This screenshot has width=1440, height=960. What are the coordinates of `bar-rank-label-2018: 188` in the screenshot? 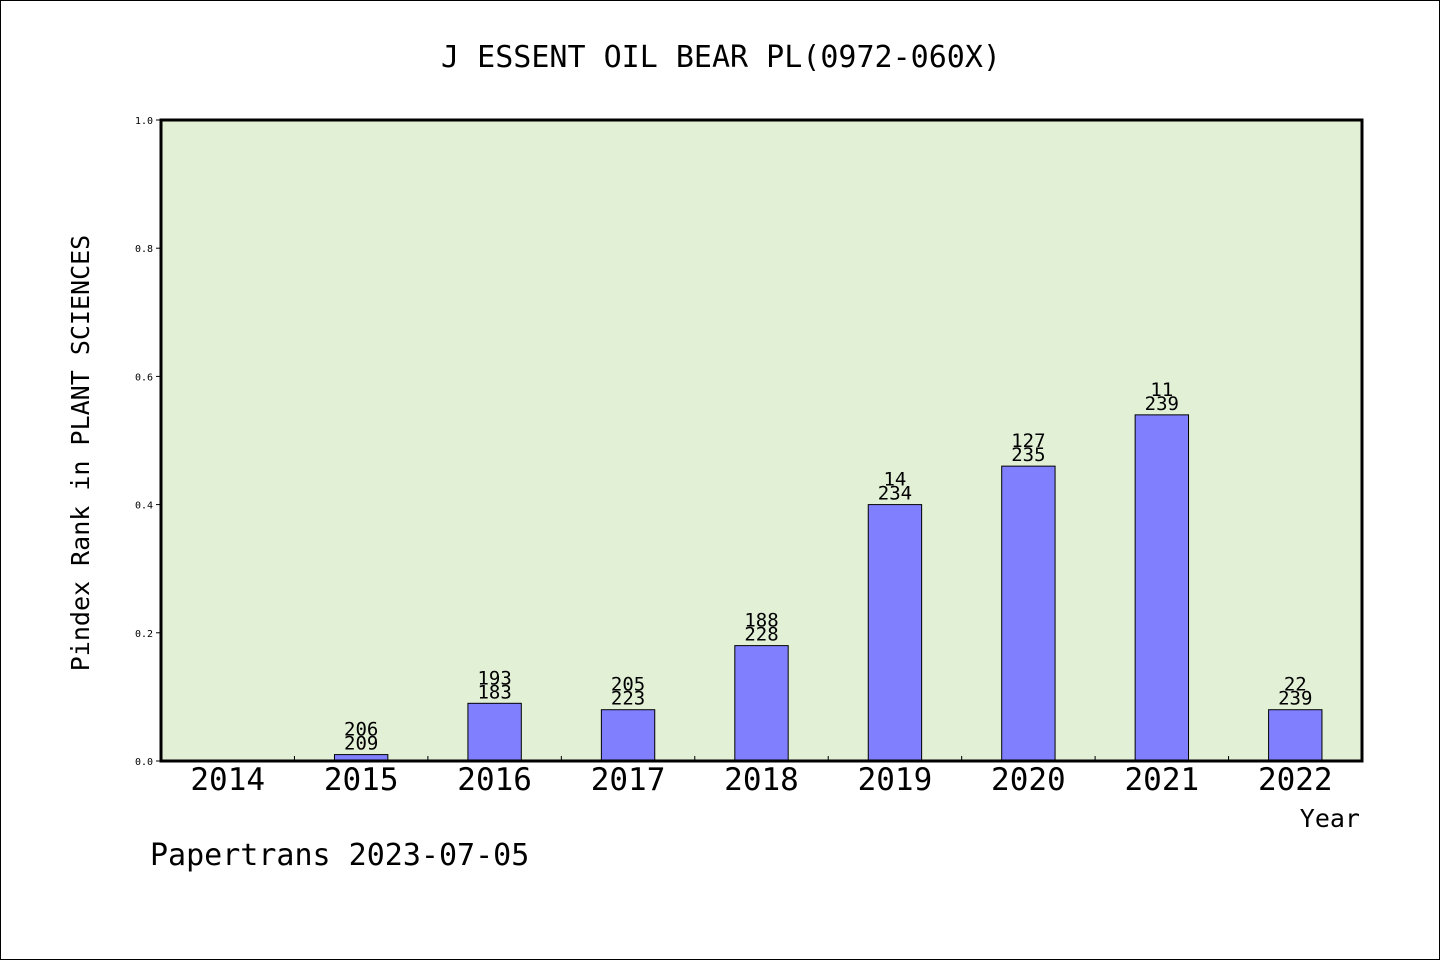 It's located at (761, 621).